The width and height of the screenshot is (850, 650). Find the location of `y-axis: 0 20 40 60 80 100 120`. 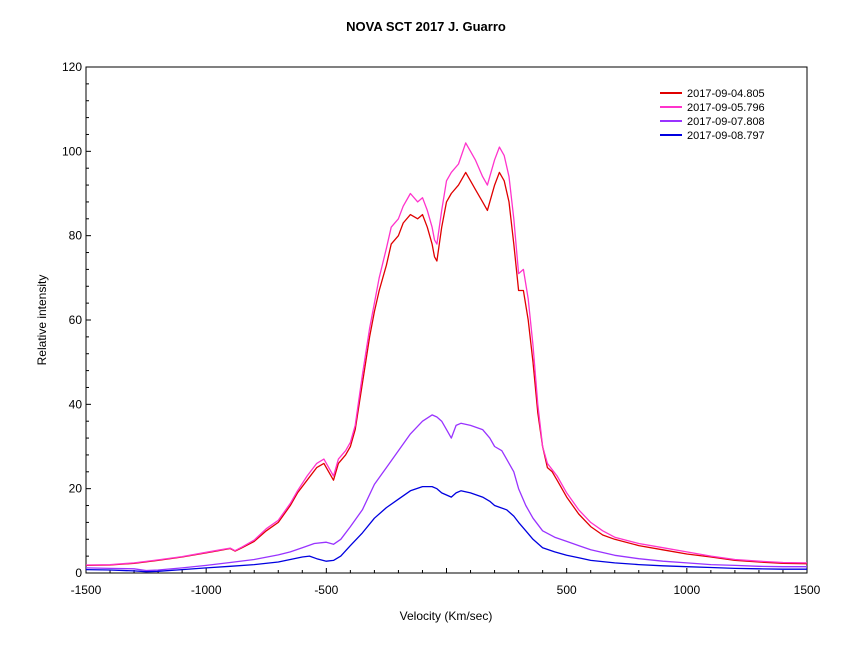

y-axis: 0 20 40 60 80 100 120 is located at coordinates (76, 320).